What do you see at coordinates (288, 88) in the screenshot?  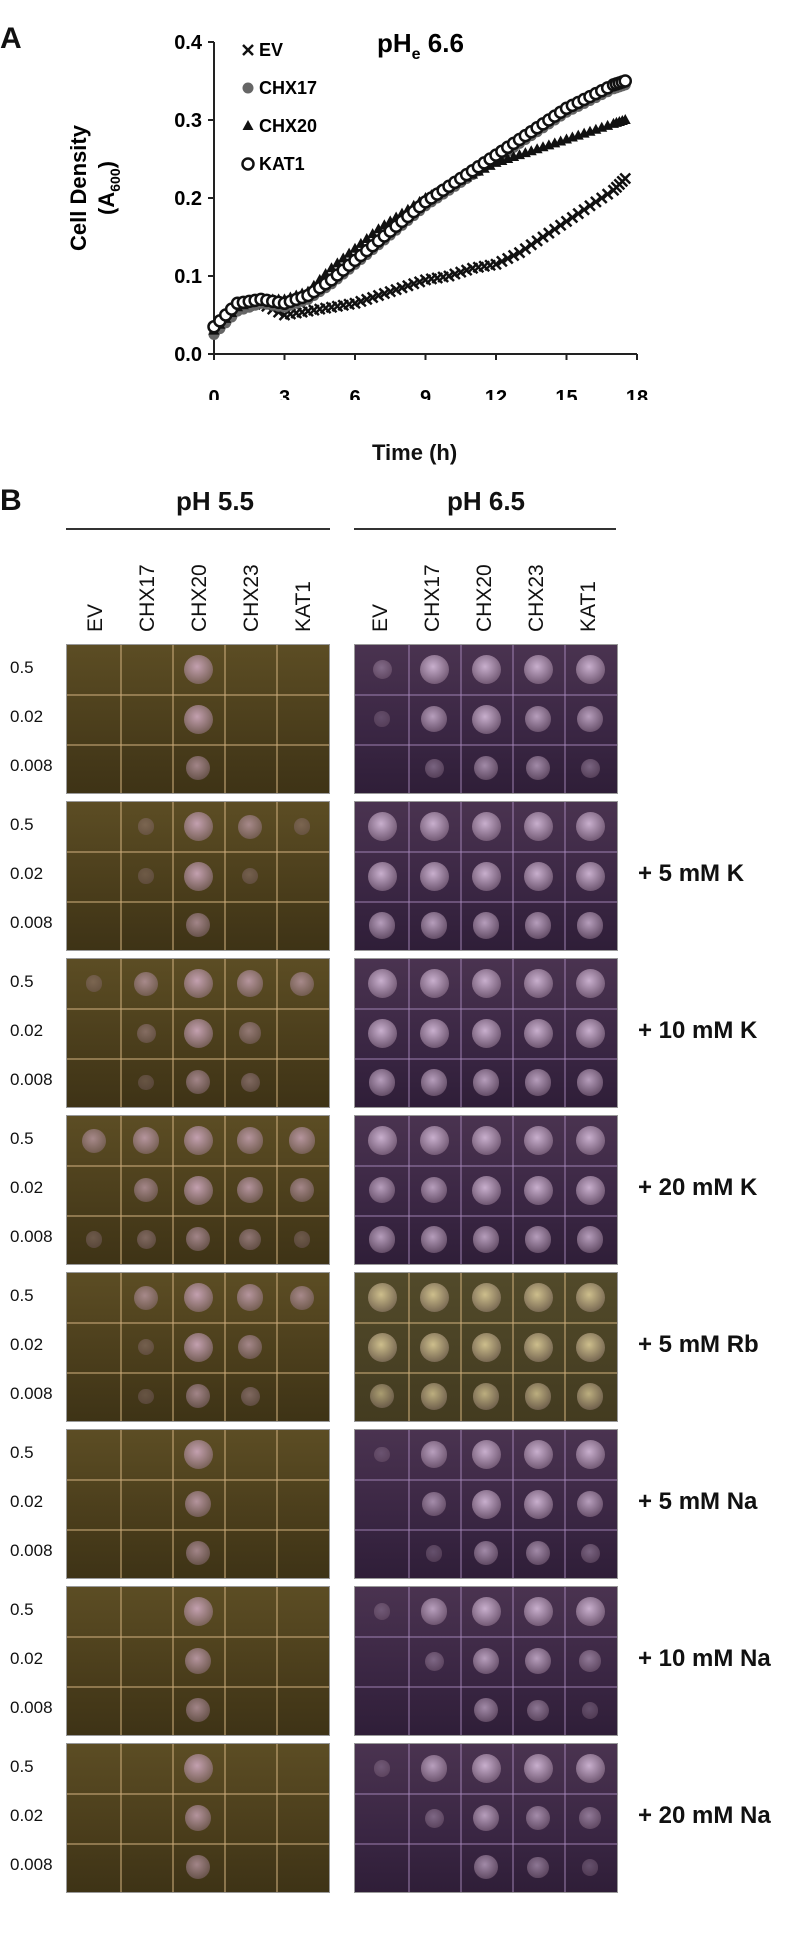 I see `legend-label-chx17: CHX17` at bounding box center [288, 88].